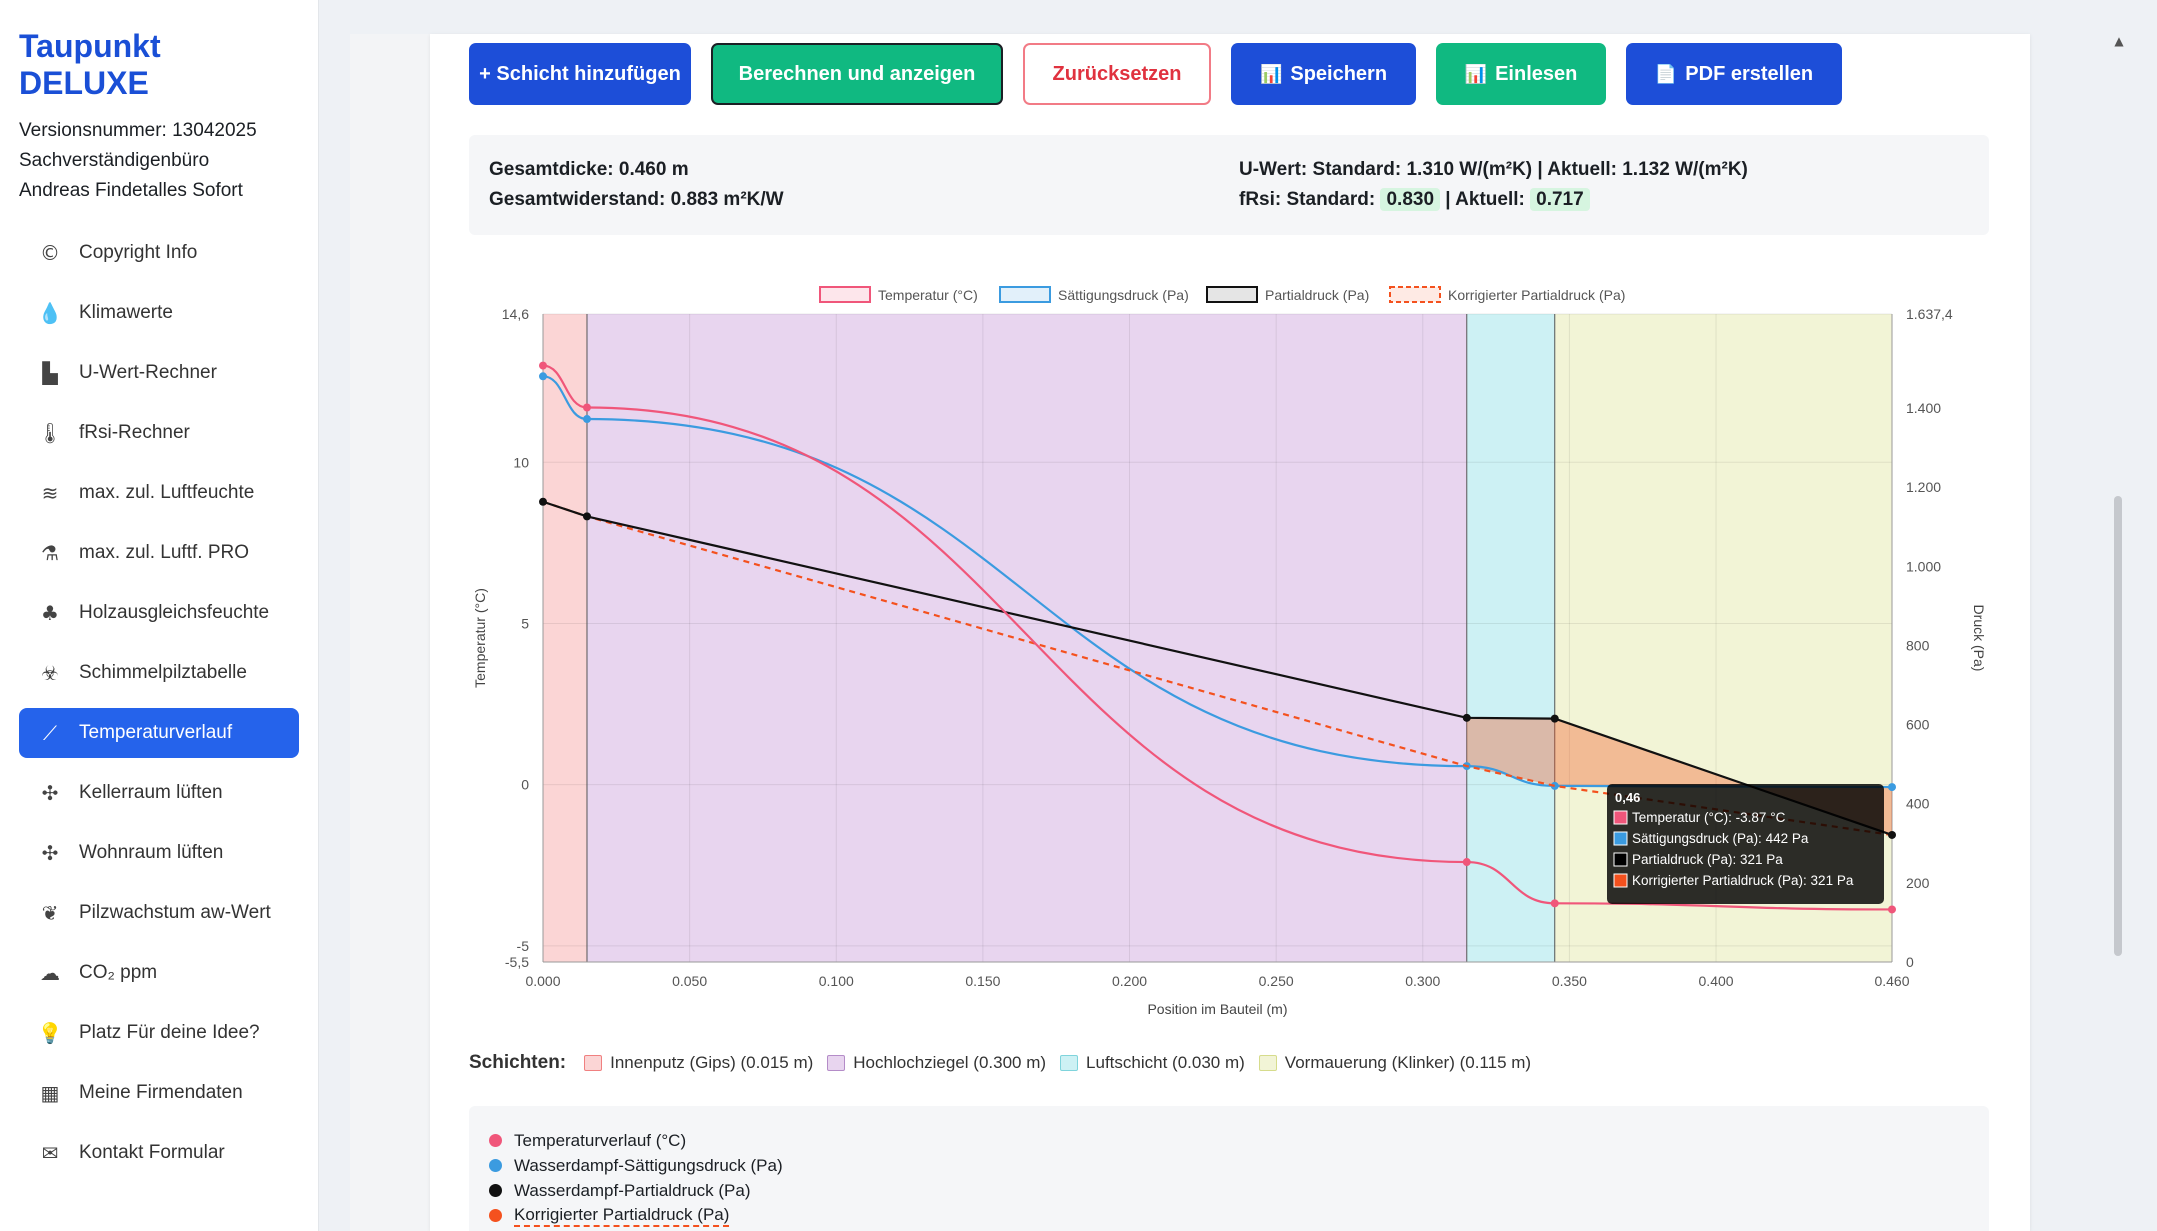 This screenshot has width=2157, height=1231. Describe the element at coordinates (159, 733) in the screenshot. I see `sidebar-item-temperaturverlauf: ⟋ Temperaturverlauf` at that location.